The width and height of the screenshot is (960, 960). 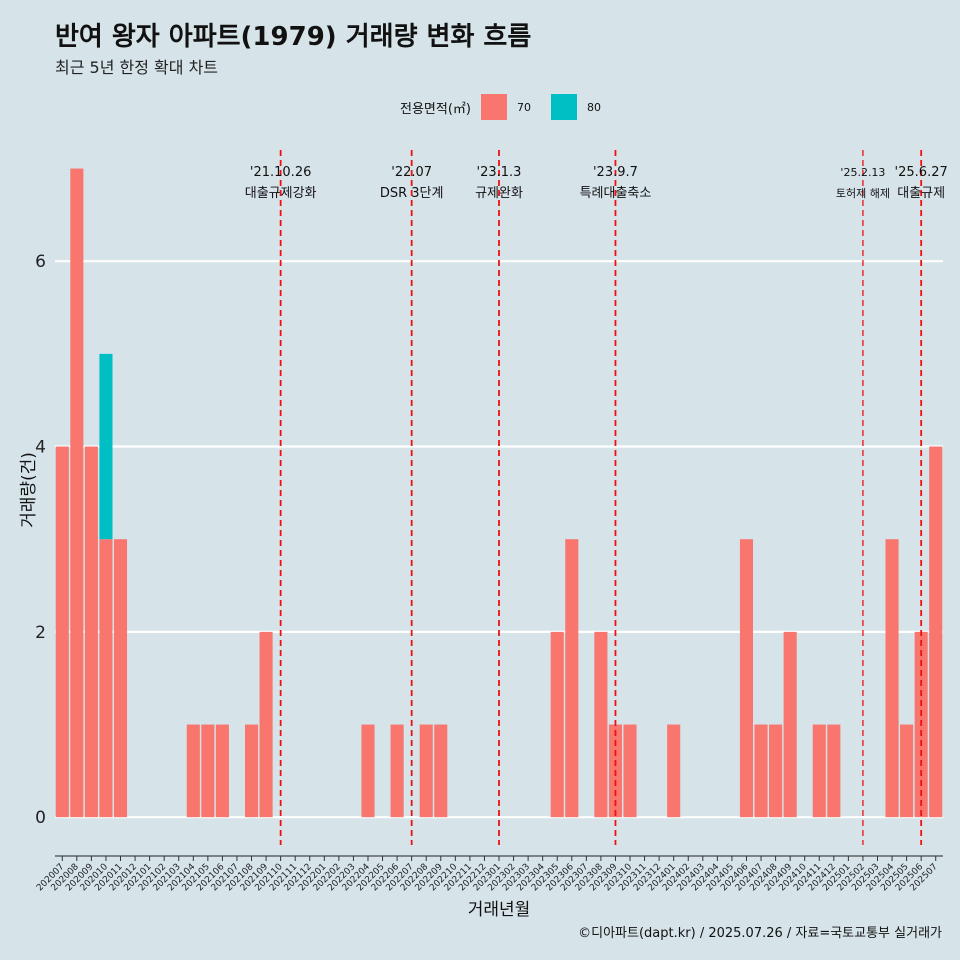 What do you see at coordinates (40, 633) in the screenshot?
I see `y-tick-label: 2` at bounding box center [40, 633].